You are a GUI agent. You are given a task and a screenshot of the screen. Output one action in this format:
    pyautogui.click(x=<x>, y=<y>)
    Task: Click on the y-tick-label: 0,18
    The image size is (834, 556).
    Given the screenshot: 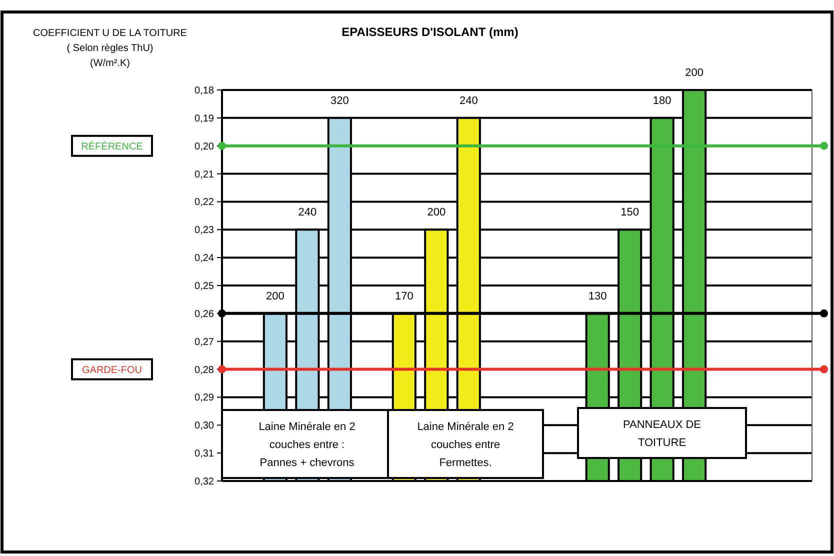 What is the action you would take?
    pyautogui.click(x=204, y=91)
    